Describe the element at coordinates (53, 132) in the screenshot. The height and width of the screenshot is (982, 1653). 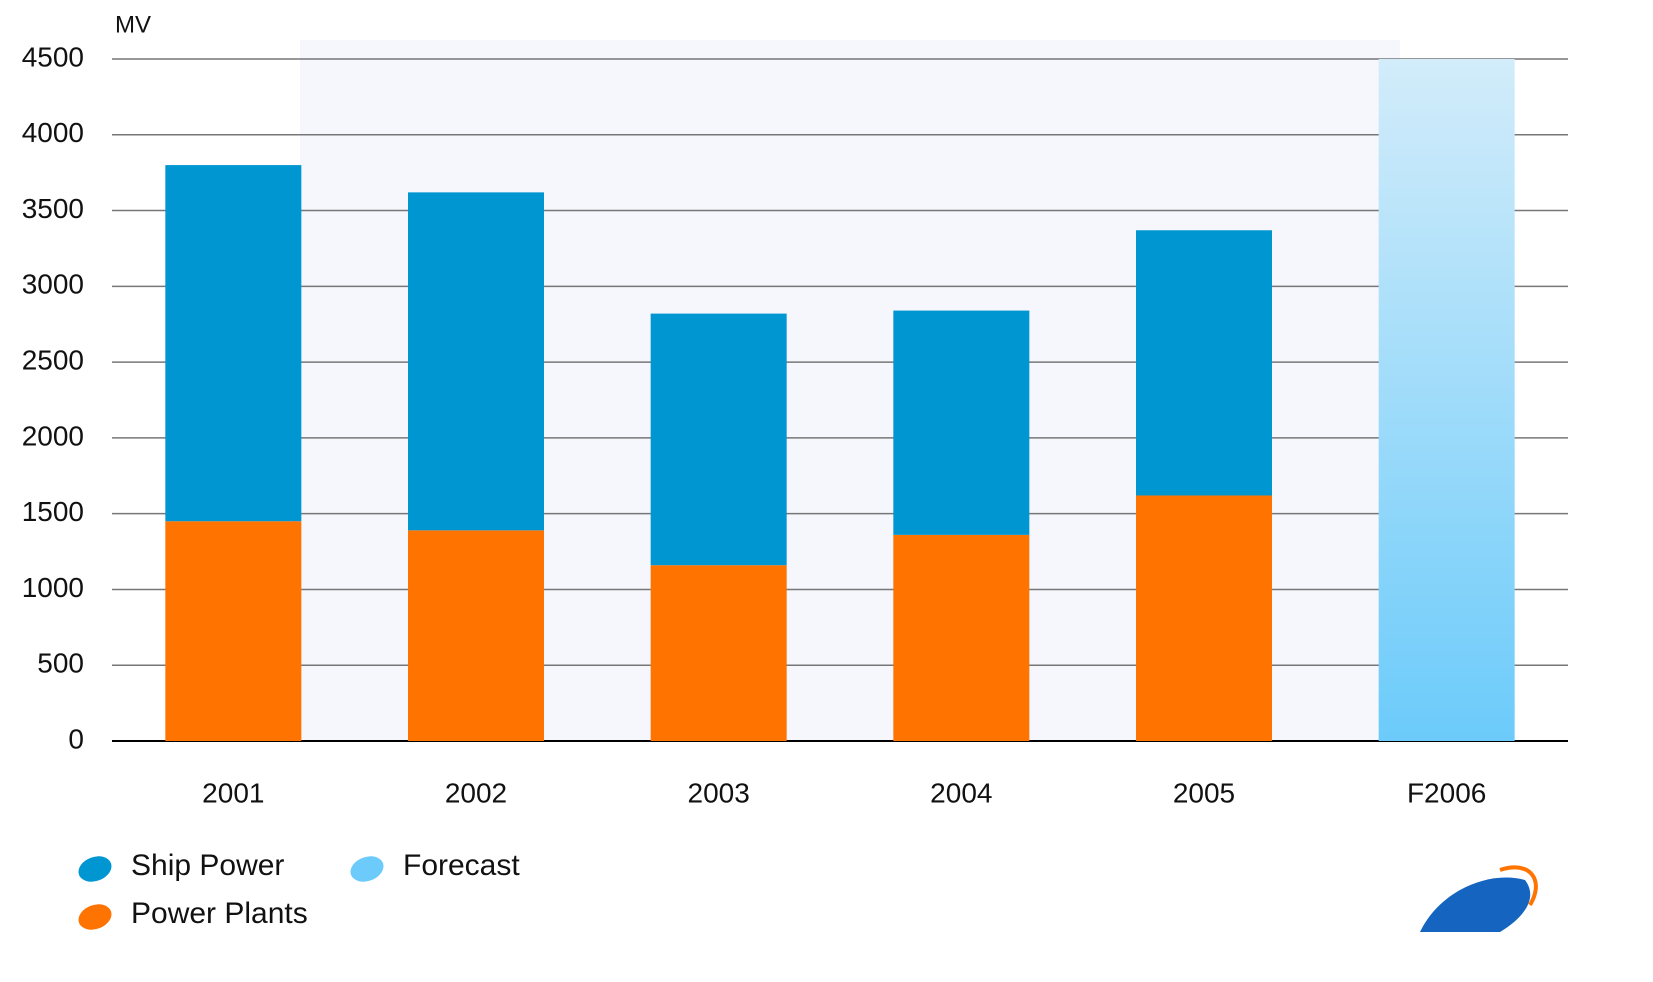
I see `y-tick-label: 4000` at that location.